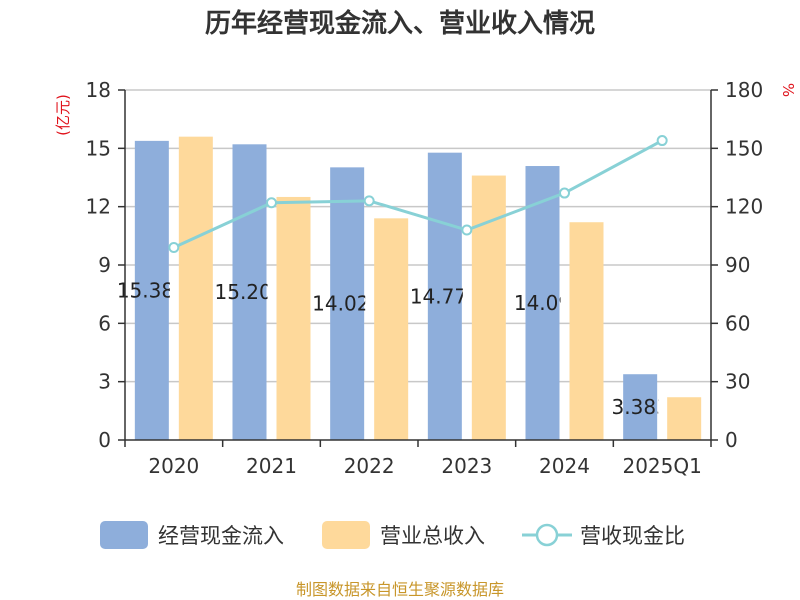  Describe the element at coordinates (63, 115) in the screenshot. I see `left-axis-unit: (亿元)` at that location.